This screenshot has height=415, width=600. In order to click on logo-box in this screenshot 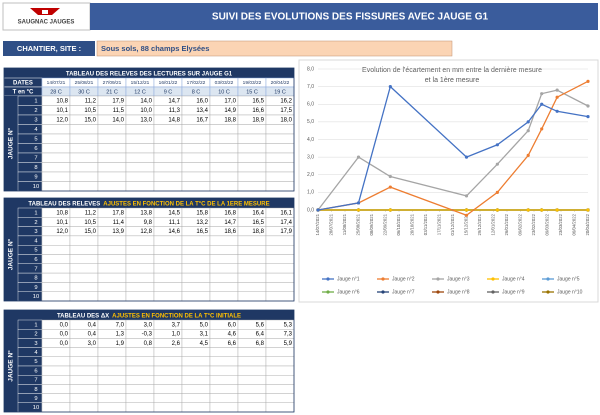, I will do `click(46, 16)`.